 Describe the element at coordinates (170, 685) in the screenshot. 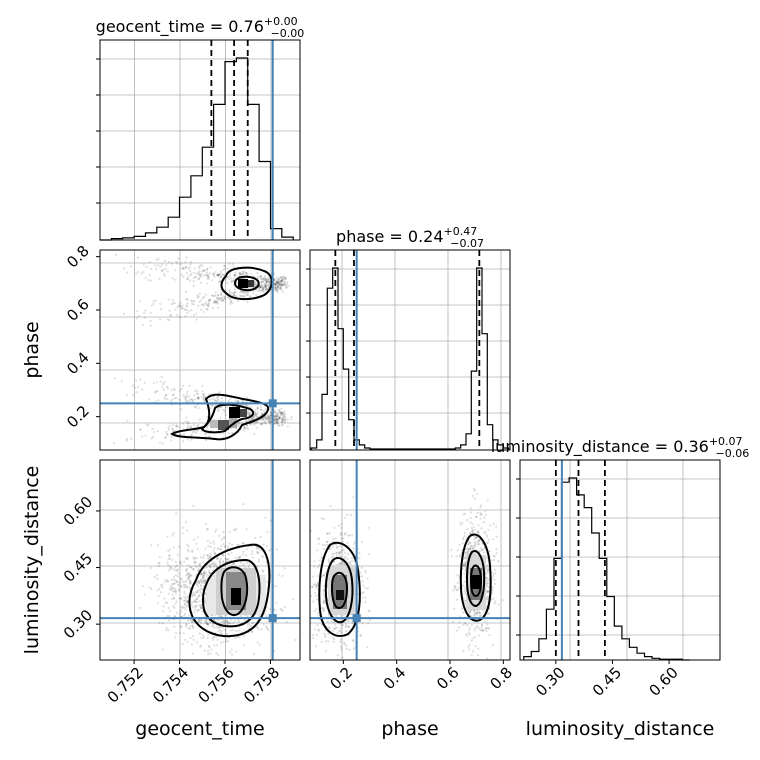

I see `xtick-label-geocent_time: 0.754` at that location.